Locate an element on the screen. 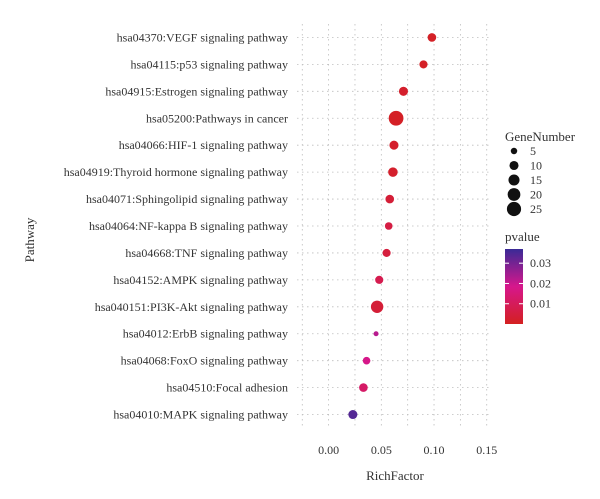 The width and height of the screenshot is (600, 499). pathway-label: hsa05200:Pathways in cancer is located at coordinates (217, 118).